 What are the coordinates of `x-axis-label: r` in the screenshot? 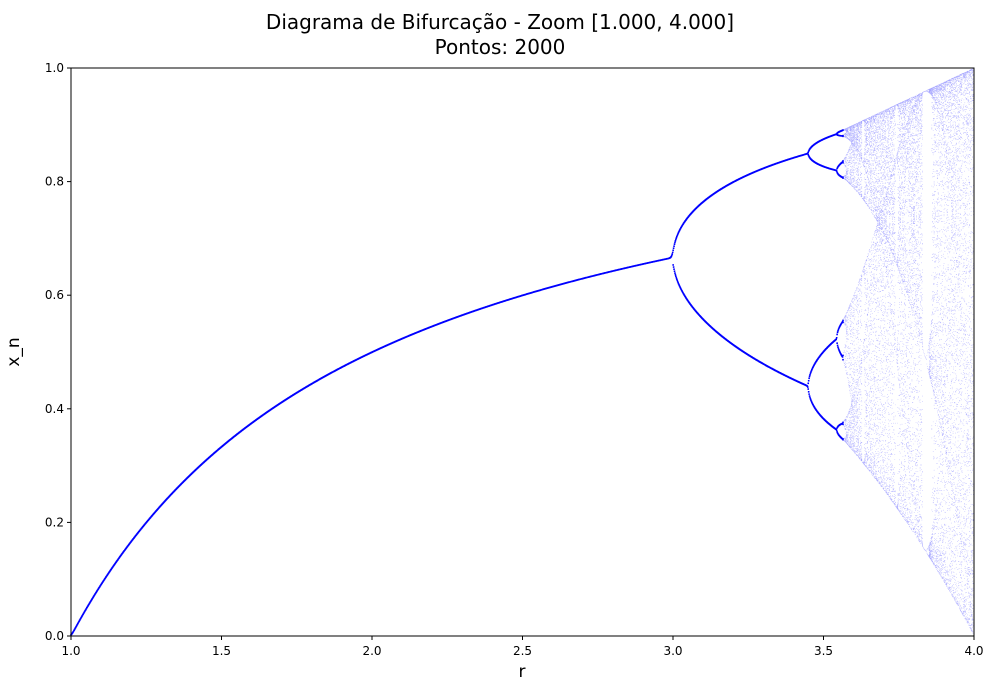 It's located at (522, 672).